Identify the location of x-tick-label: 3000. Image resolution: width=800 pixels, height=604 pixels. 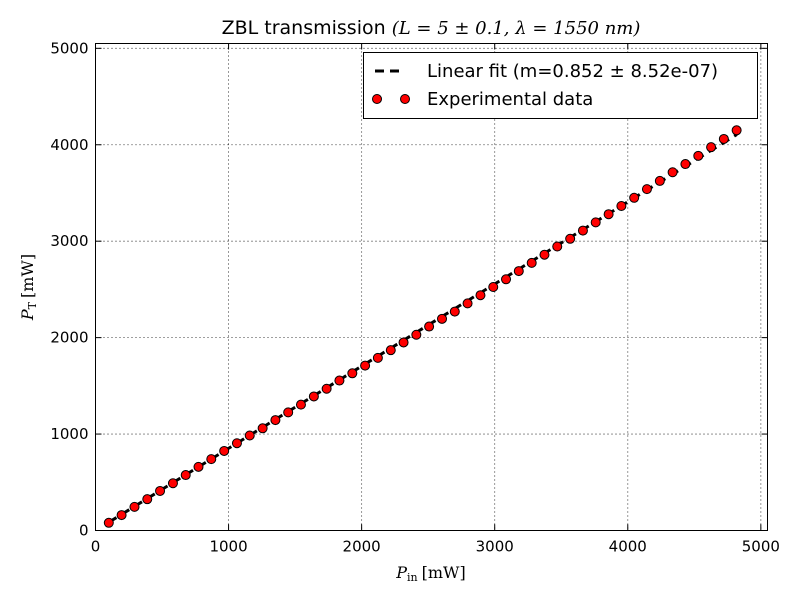
(495, 547).